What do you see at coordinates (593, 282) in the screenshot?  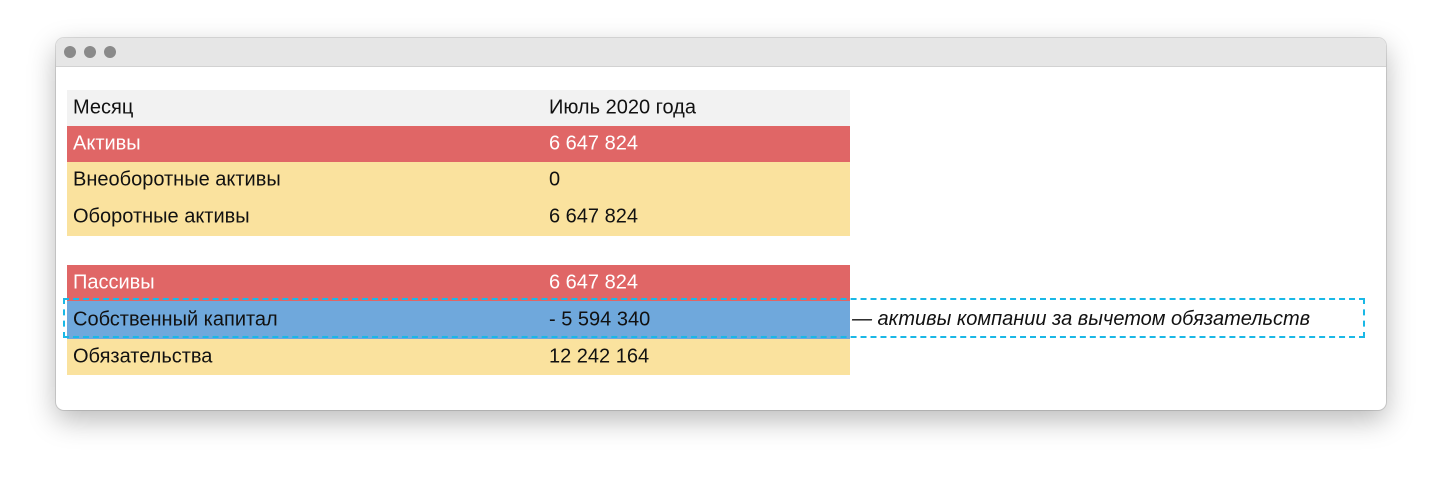 I see `liabilities-total-value: 6 647 824` at bounding box center [593, 282].